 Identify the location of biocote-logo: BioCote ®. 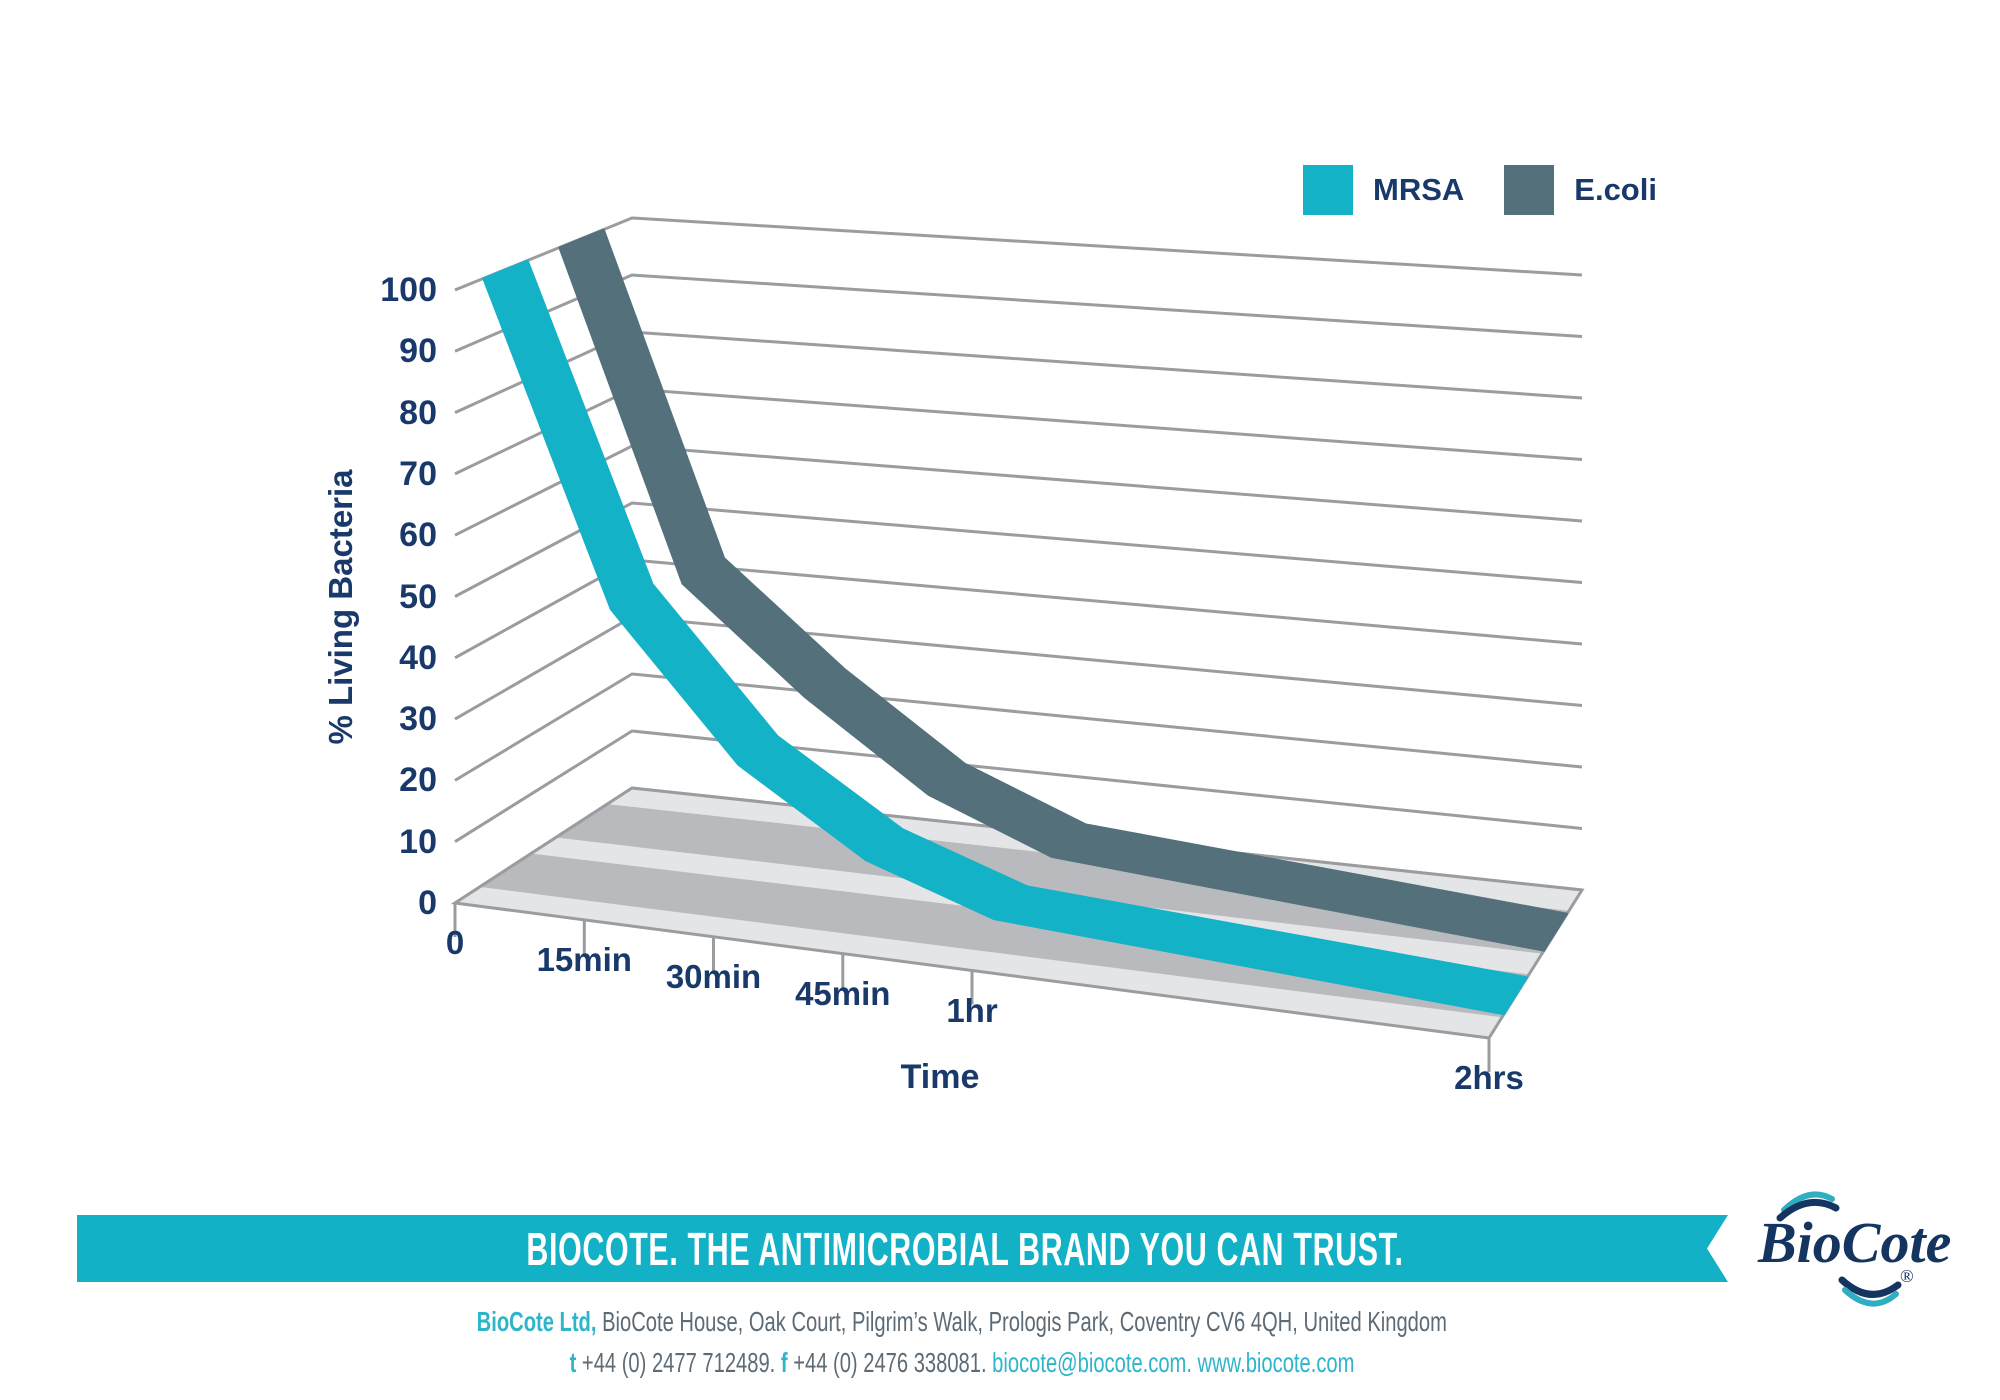
(1854, 1249).